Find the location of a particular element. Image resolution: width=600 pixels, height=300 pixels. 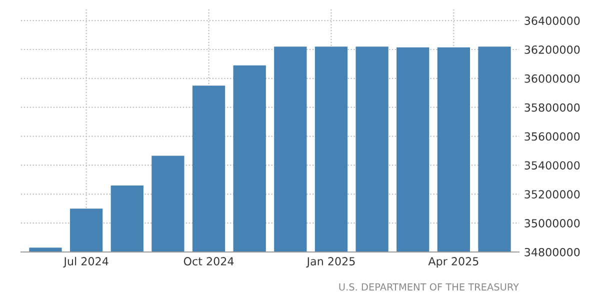

y-tick-label: 35000000 is located at coordinates (552, 223).